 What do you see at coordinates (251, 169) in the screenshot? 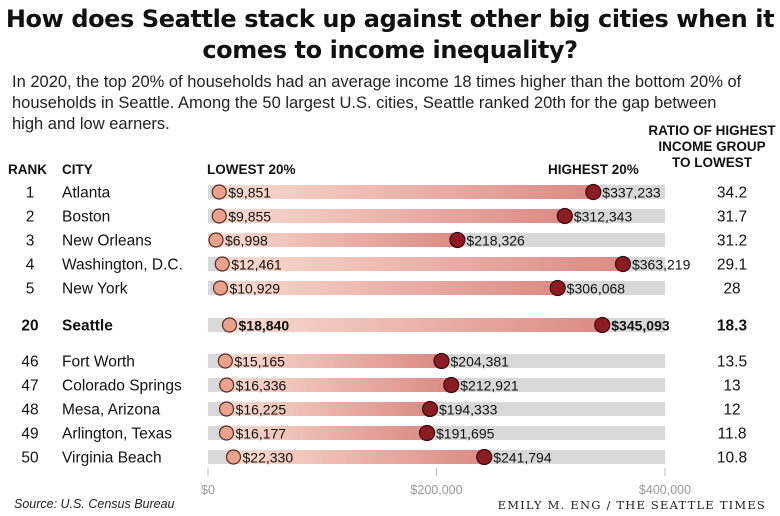
I see `lowest-header: LOWEST 20%` at bounding box center [251, 169].